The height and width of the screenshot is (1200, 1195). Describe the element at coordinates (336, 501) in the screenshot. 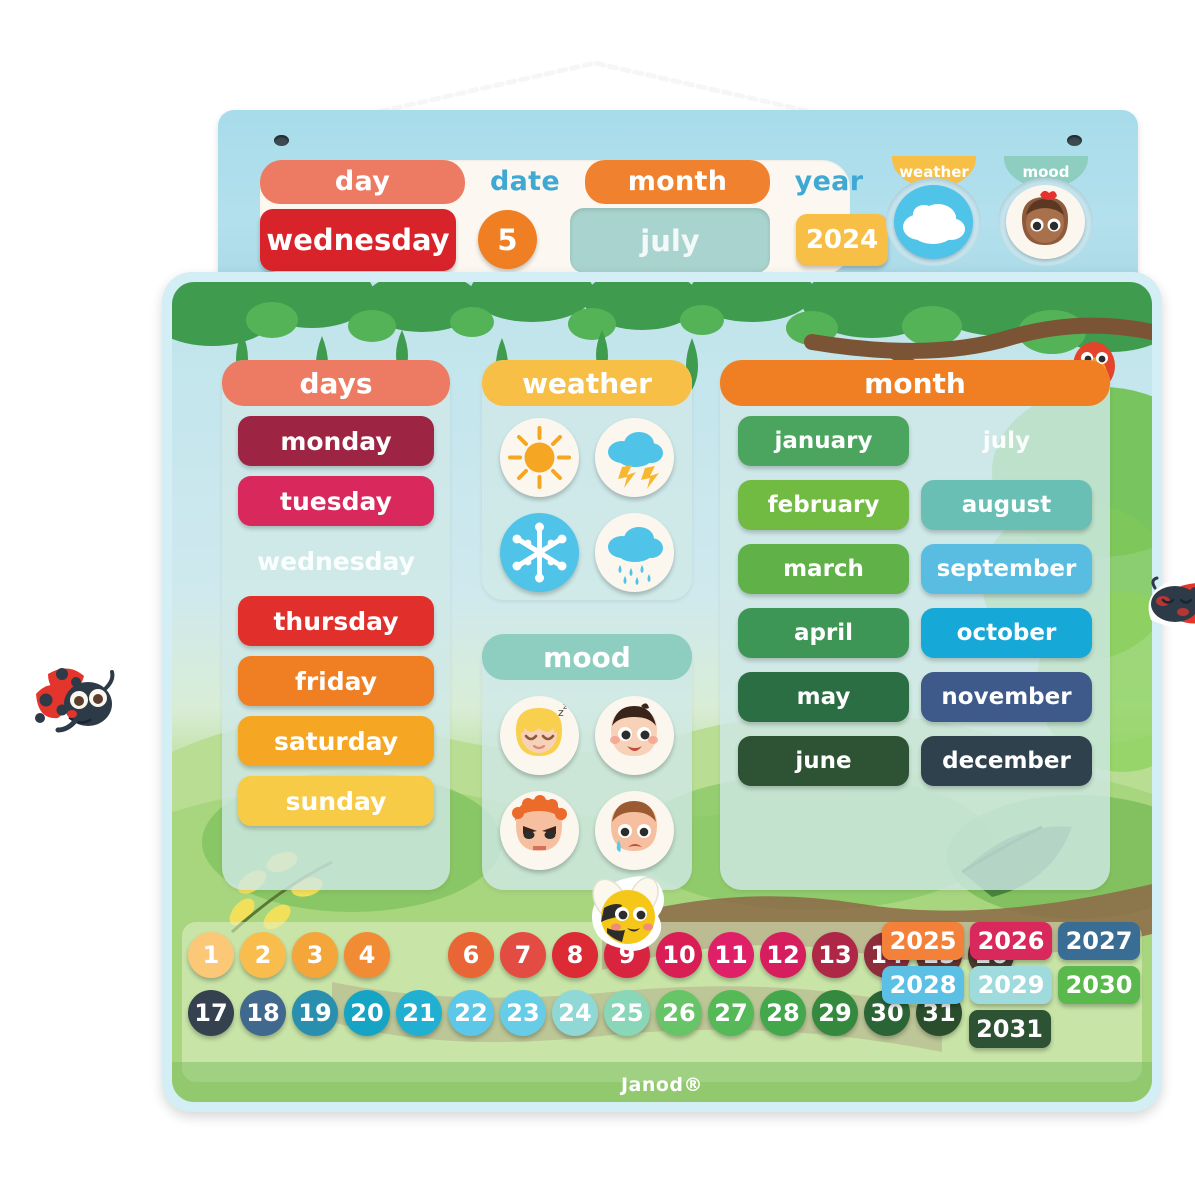

I see `day-tile-tuesday: tuesday` at that location.